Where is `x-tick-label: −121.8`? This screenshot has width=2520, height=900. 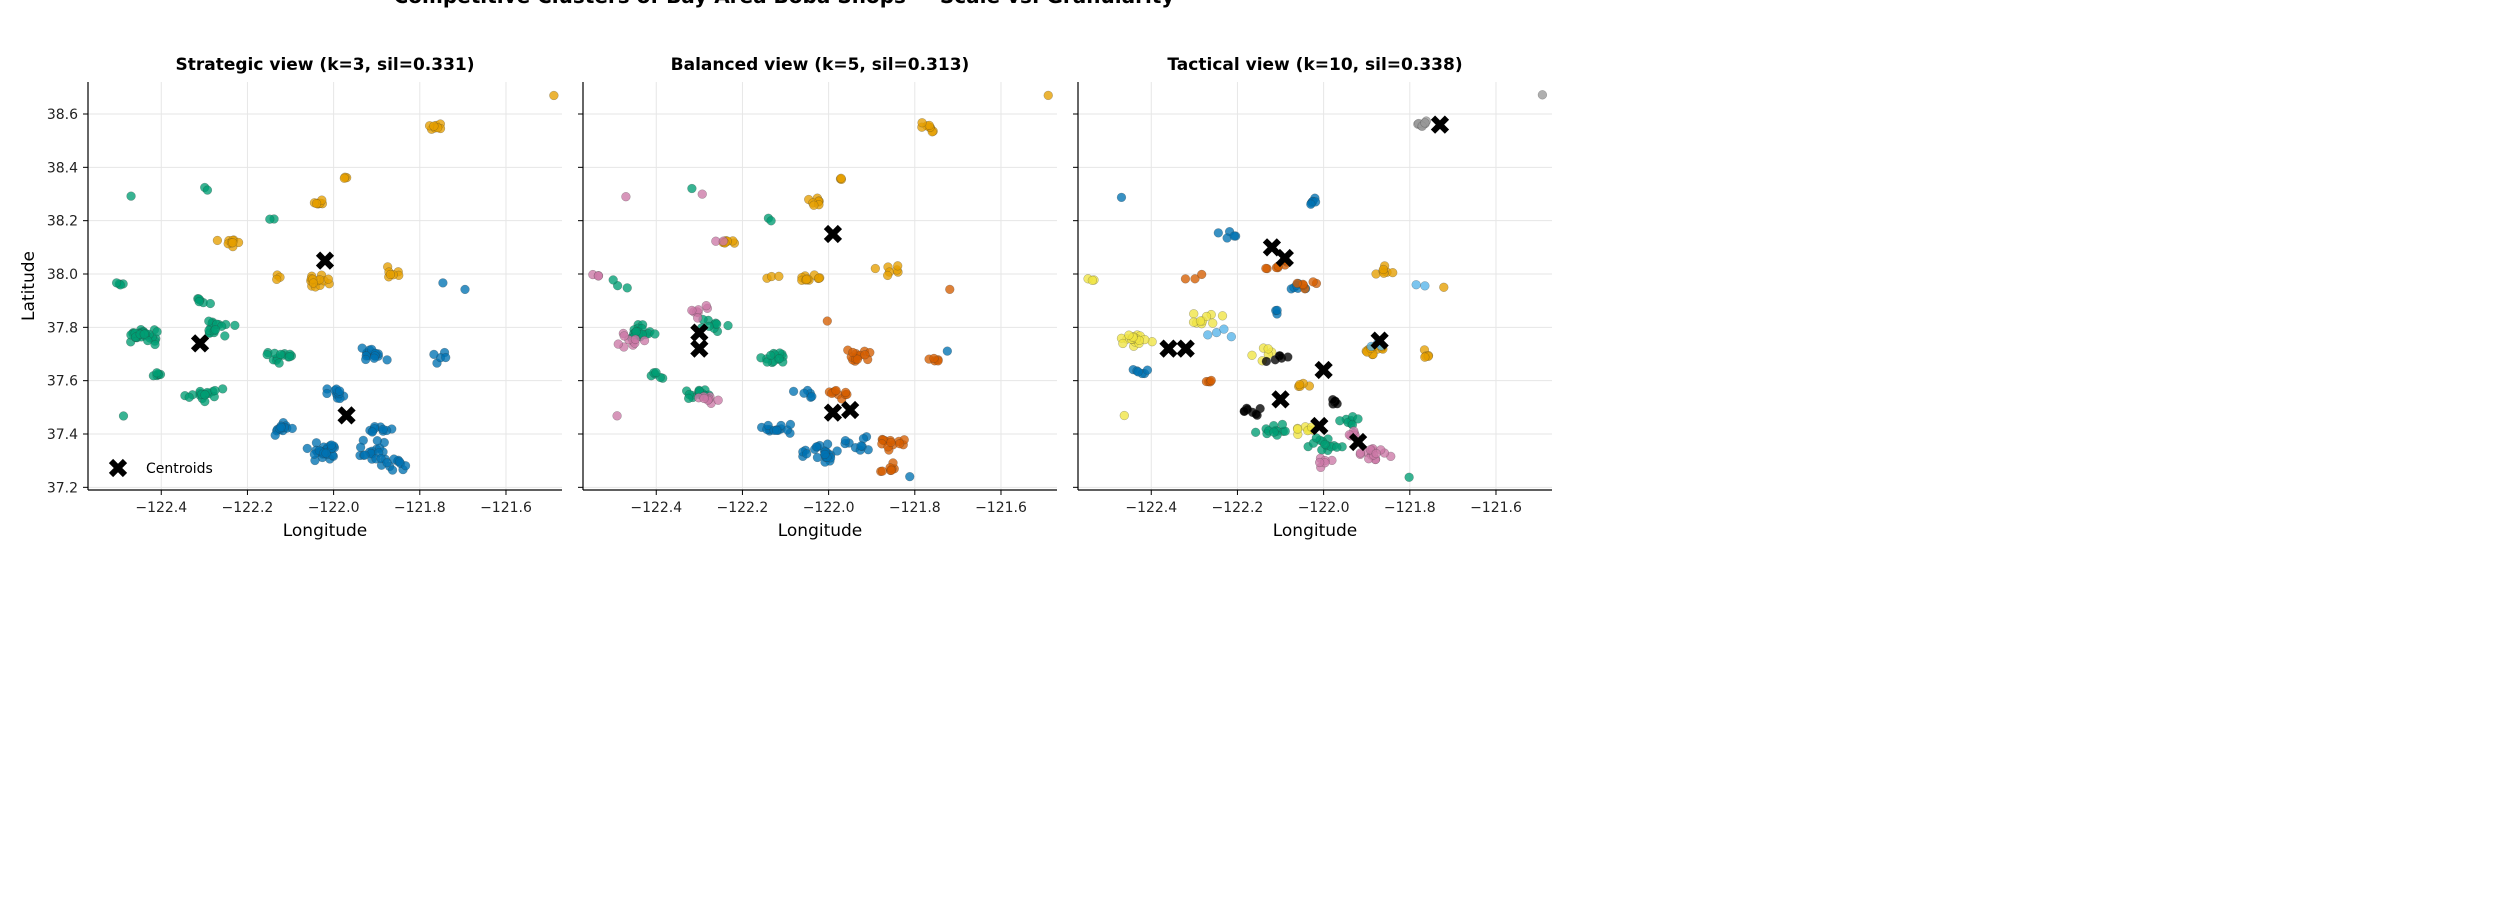
x-tick-label: −121.8 is located at coordinates (420, 508).